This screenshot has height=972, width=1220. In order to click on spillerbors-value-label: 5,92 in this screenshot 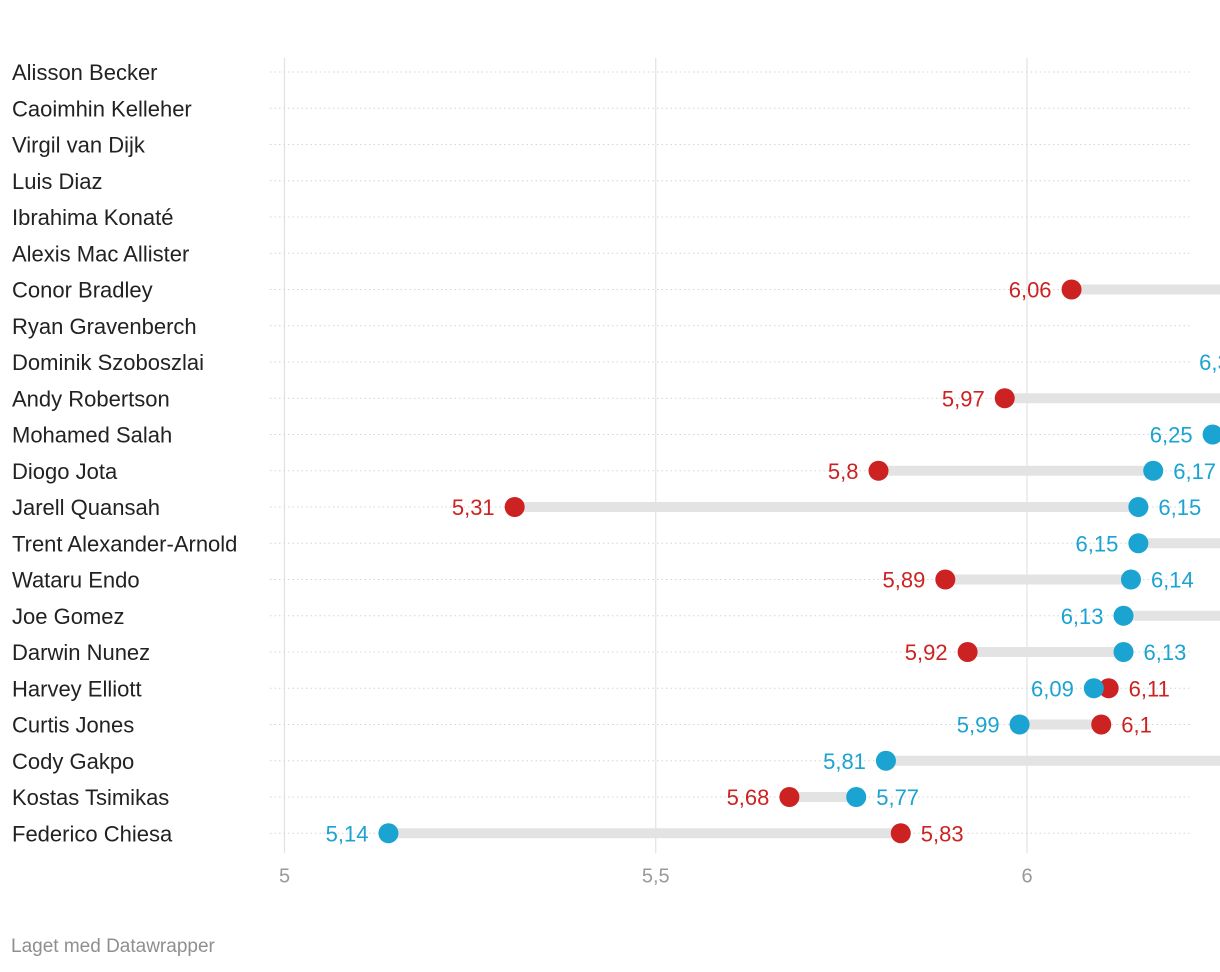, I will do `click(926, 652)`.